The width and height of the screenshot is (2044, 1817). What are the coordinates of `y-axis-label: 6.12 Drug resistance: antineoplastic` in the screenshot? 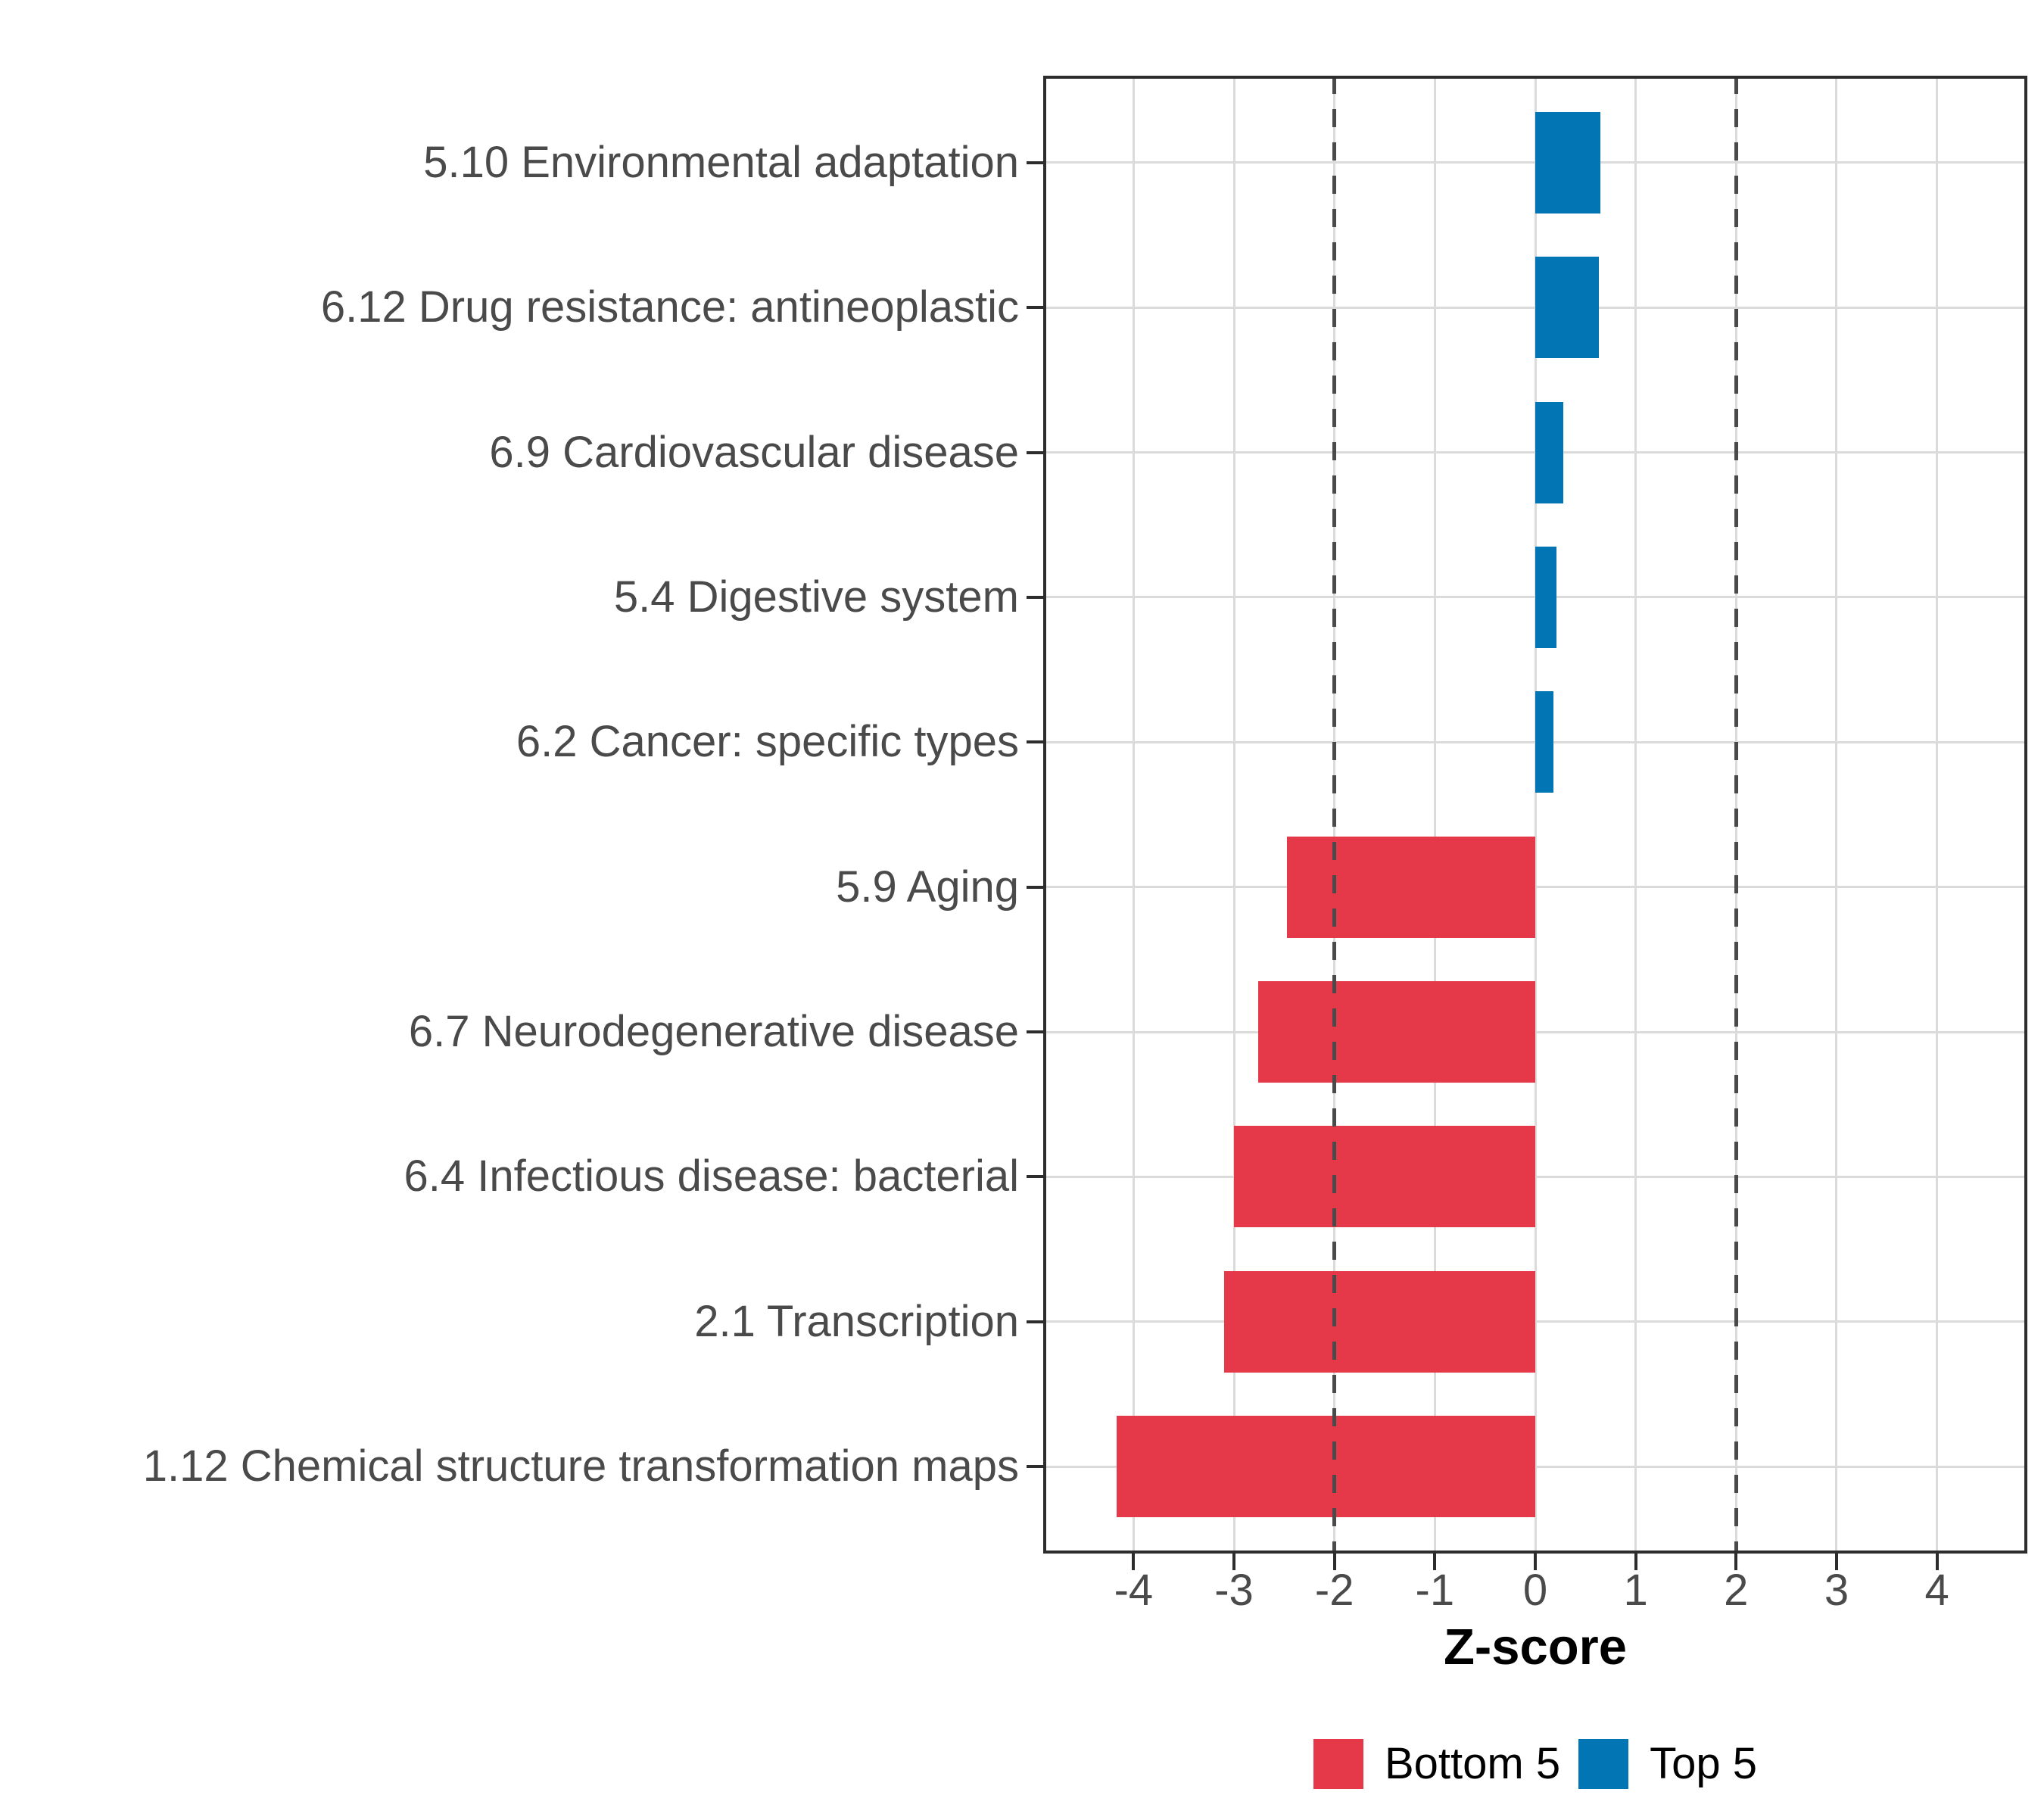 It's located at (669, 307).